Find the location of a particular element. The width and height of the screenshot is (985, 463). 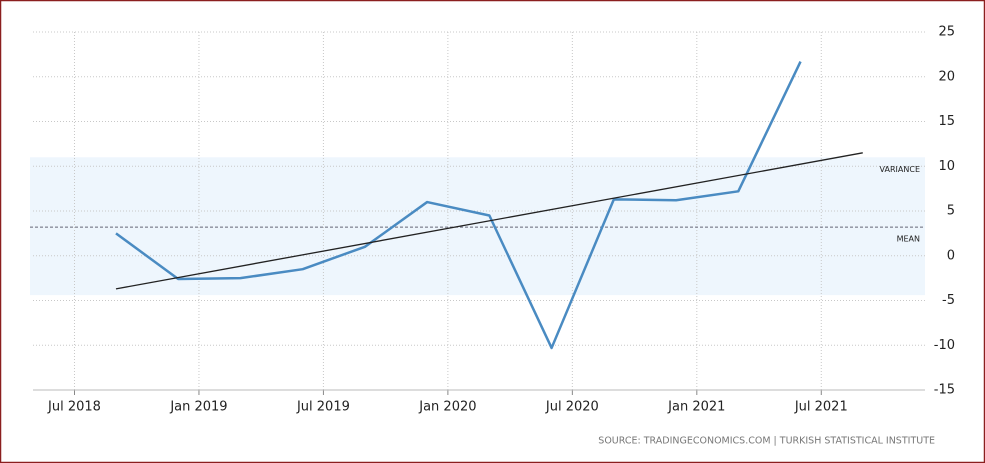

y-tick-label: 5 is located at coordinates (951, 211).